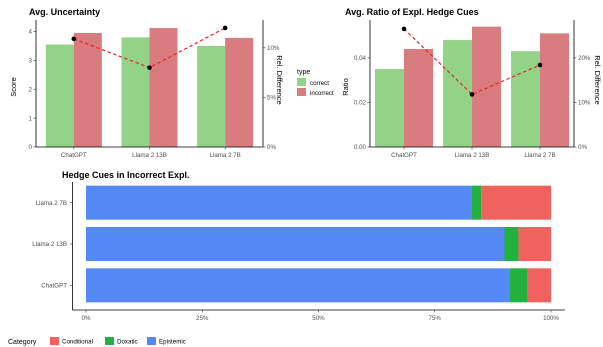  What do you see at coordinates (273, 48) in the screenshot?
I see `uncertainty-y2-tick-label-10: 10%` at bounding box center [273, 48].